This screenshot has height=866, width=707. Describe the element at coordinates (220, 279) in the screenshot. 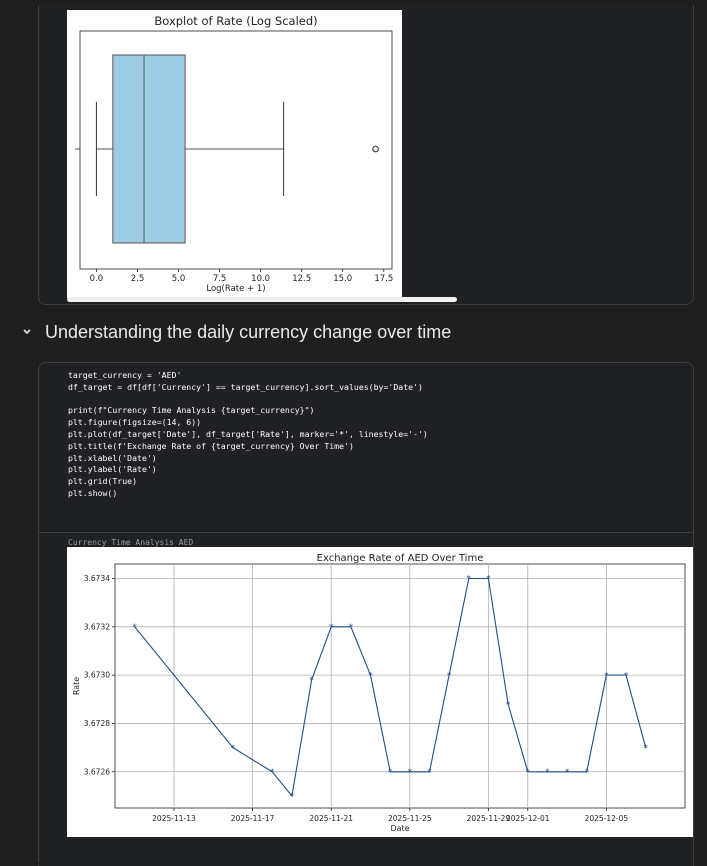

I see `x-tick-label: 7.5` at that location.